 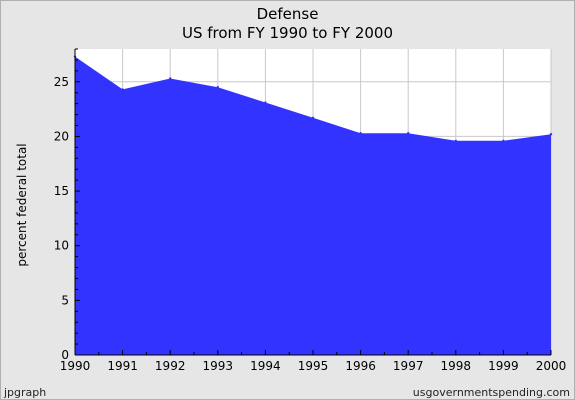 What do you see at coordinates (287, 33) in the screenshot?
I see `chart-subtitle: US from FY 1990 to FY 2000` at bounding box center [287, 33].